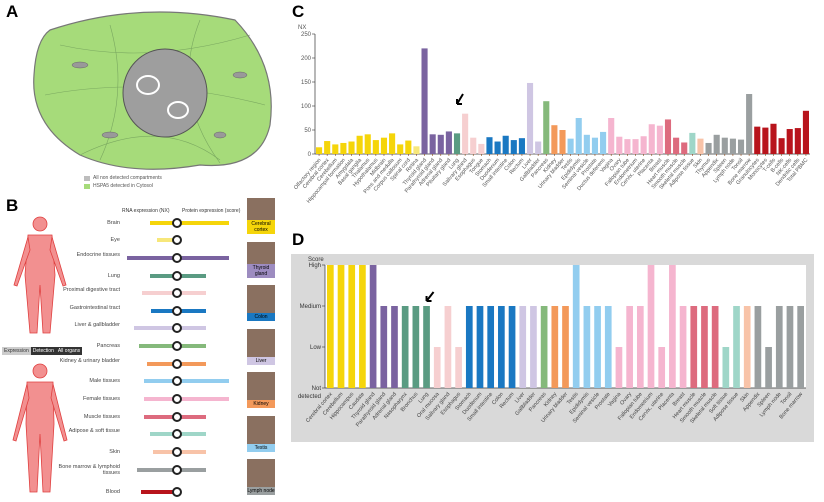 The image size is (824, 502). Describe the element at coordinates (261, 303) in the screenshot. I see `tissue-thumbnail: Colon` at that location.